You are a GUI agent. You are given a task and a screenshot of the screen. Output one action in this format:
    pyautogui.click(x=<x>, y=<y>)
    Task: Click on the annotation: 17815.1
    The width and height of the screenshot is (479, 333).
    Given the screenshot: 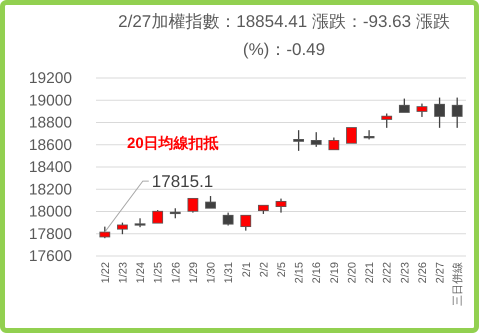 What is the action you would take?
    pyautogui.click(x=183, y=182)
    